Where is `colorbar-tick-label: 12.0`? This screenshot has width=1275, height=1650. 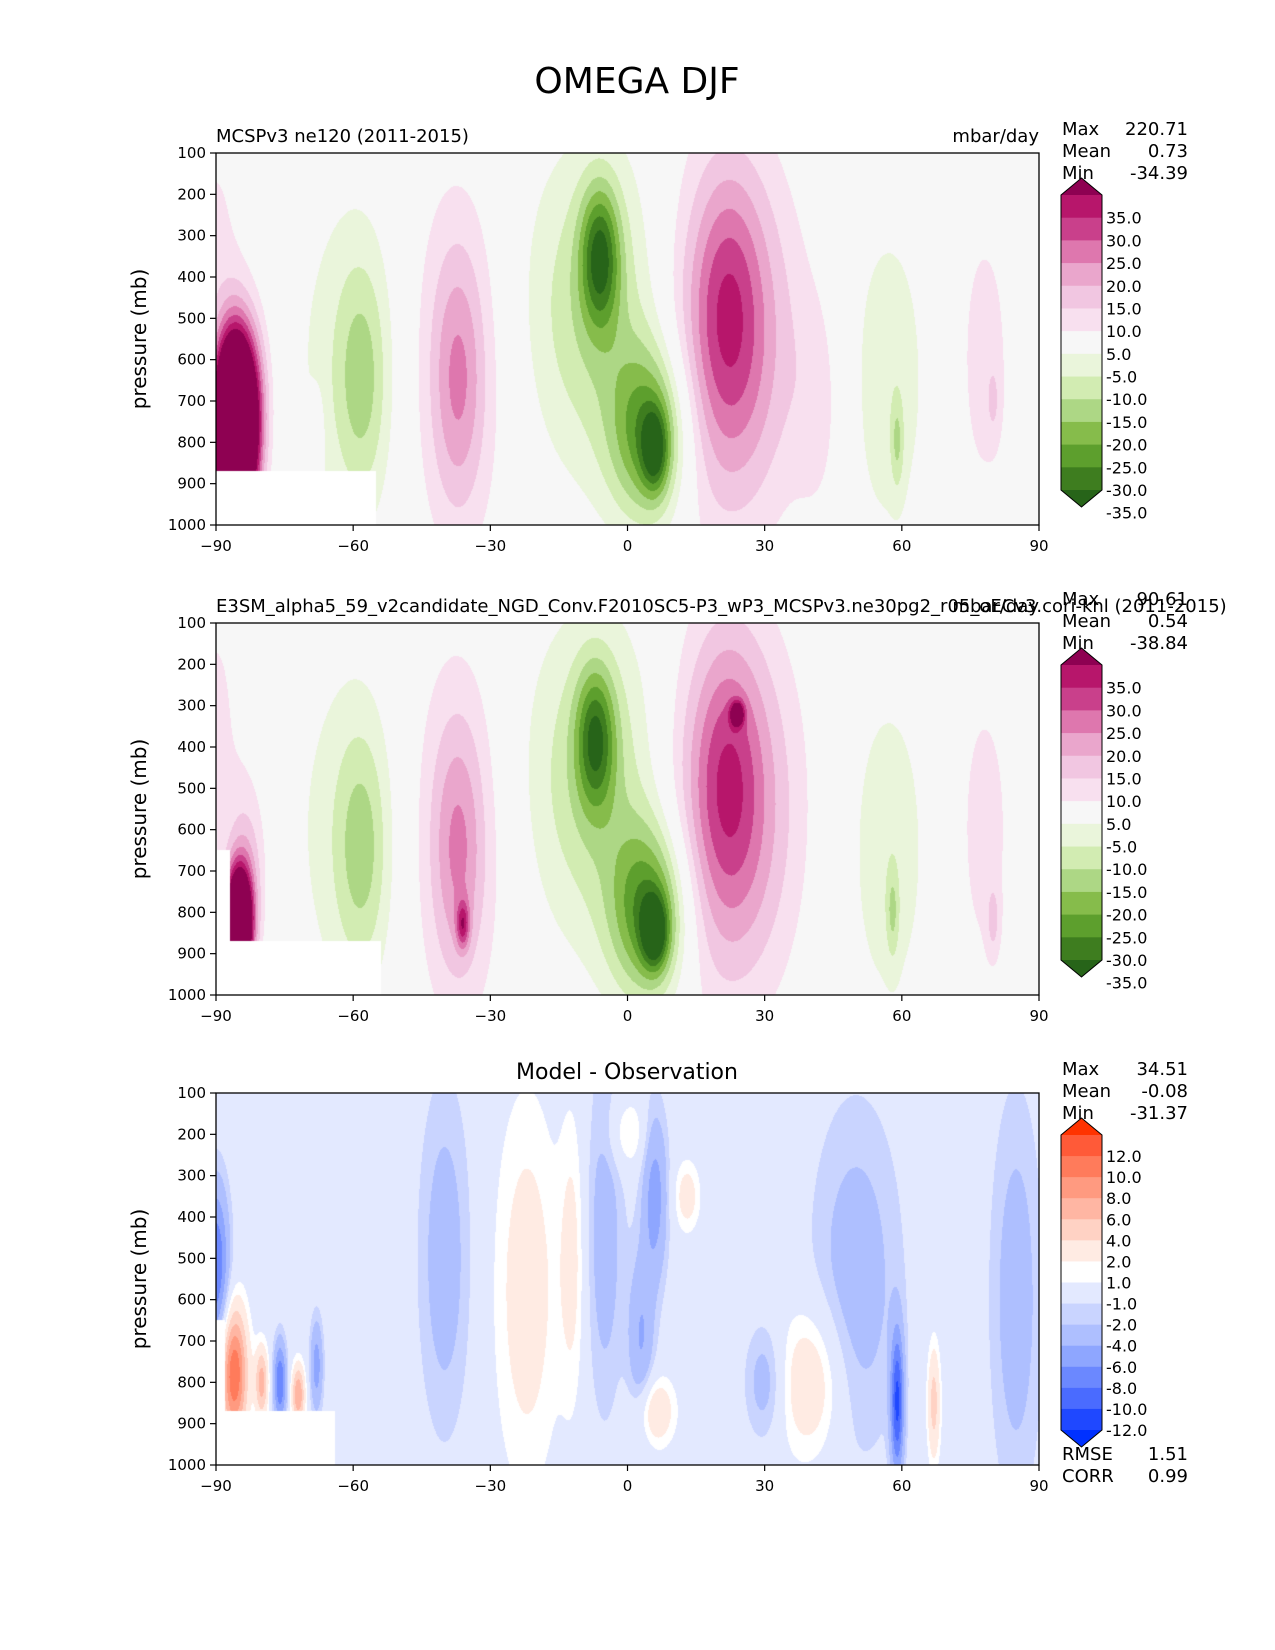 colorbar-tick-label: 12.0 is located at coordinates (1124, 1156).